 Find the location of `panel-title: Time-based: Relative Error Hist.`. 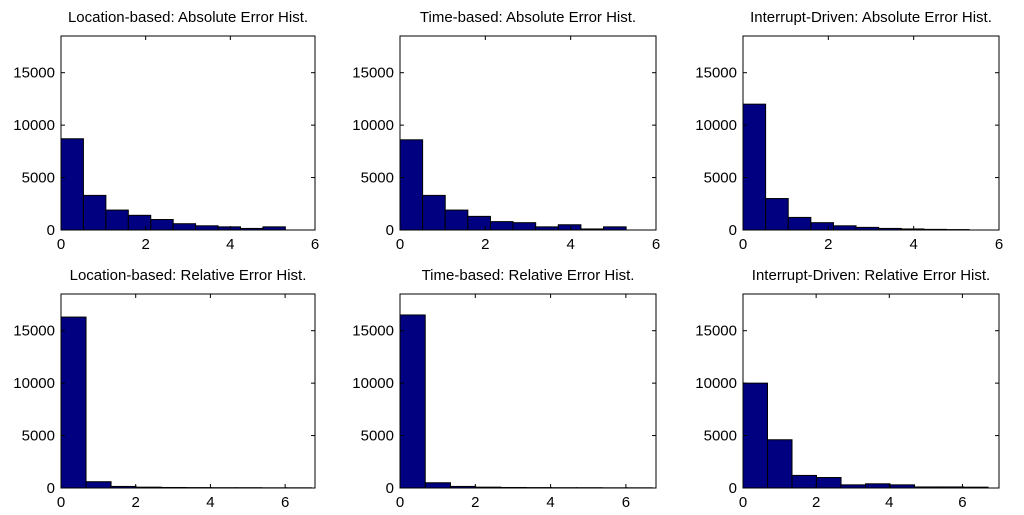

panel-title: Time-based: Relative Error Hist. is located at coordinates (528, 275).